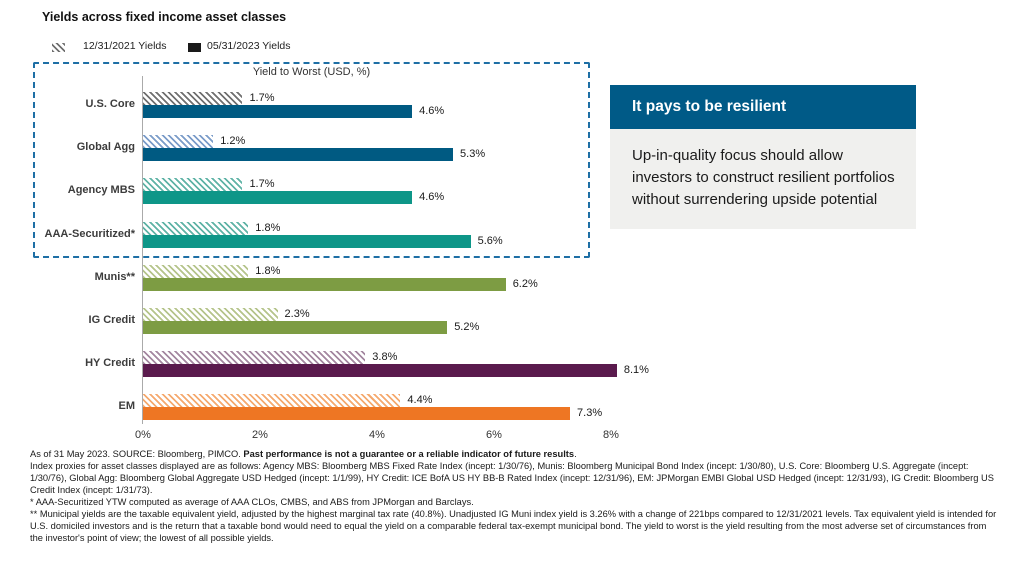 The height and width of the screenshot is (567, 1010). Describe the element at coordinates (575, 454) in the screenshot. I see `footnote-period: .` at that location.